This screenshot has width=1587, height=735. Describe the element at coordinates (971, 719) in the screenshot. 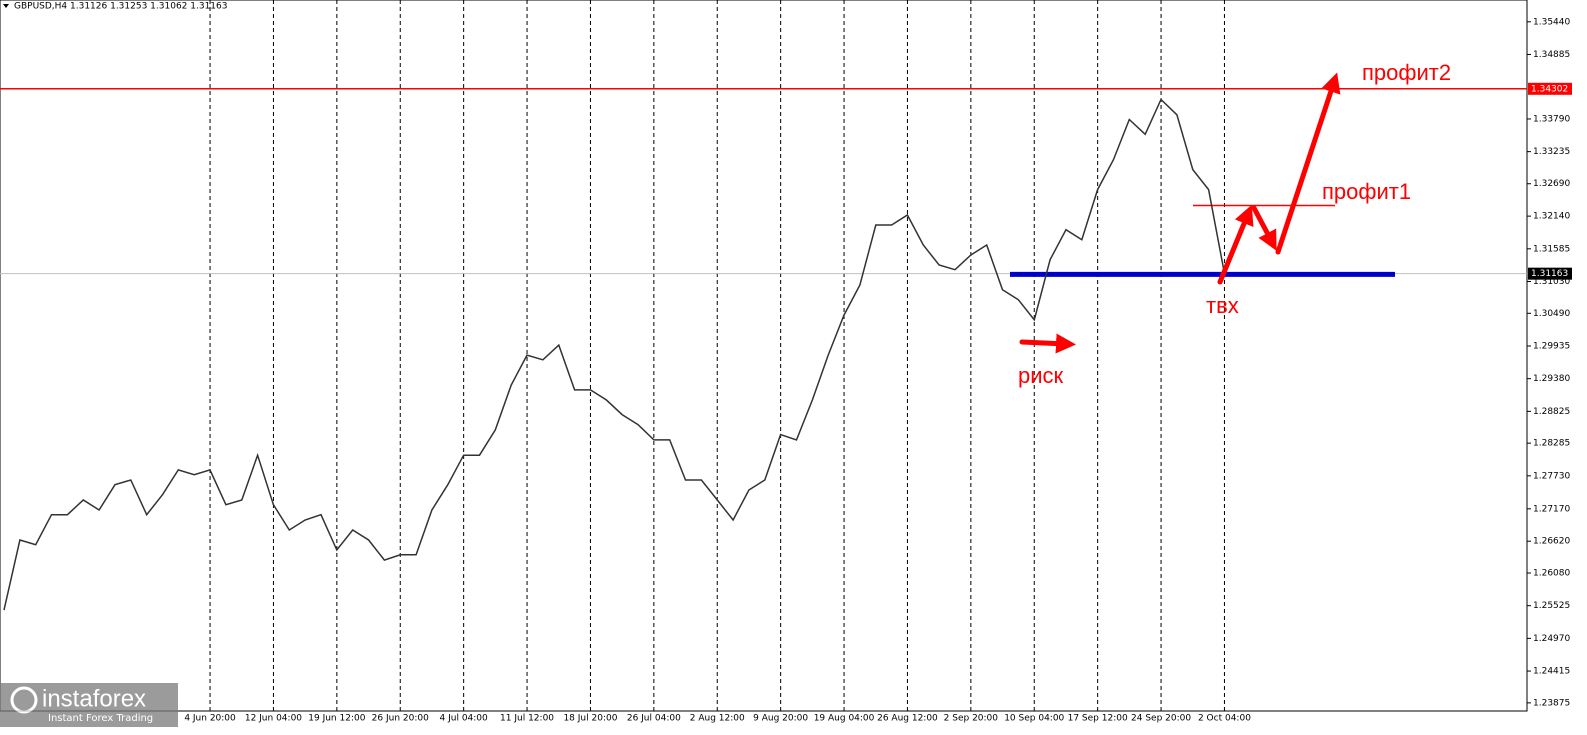

I see `x-tick-label: 2 Sep 20:00` at that location.